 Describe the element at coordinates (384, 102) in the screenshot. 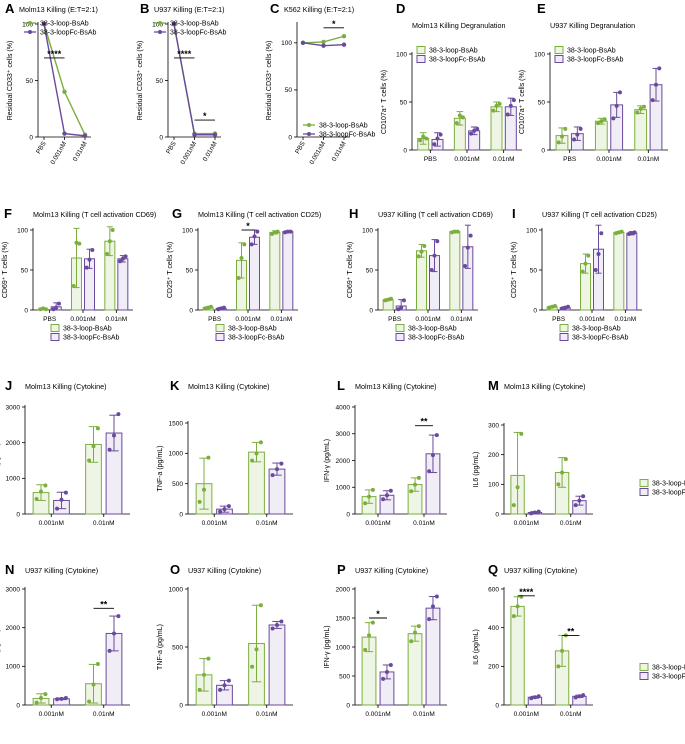

I see `y-axis-label-D: CD107a⁺ T cells (%)` at that location.